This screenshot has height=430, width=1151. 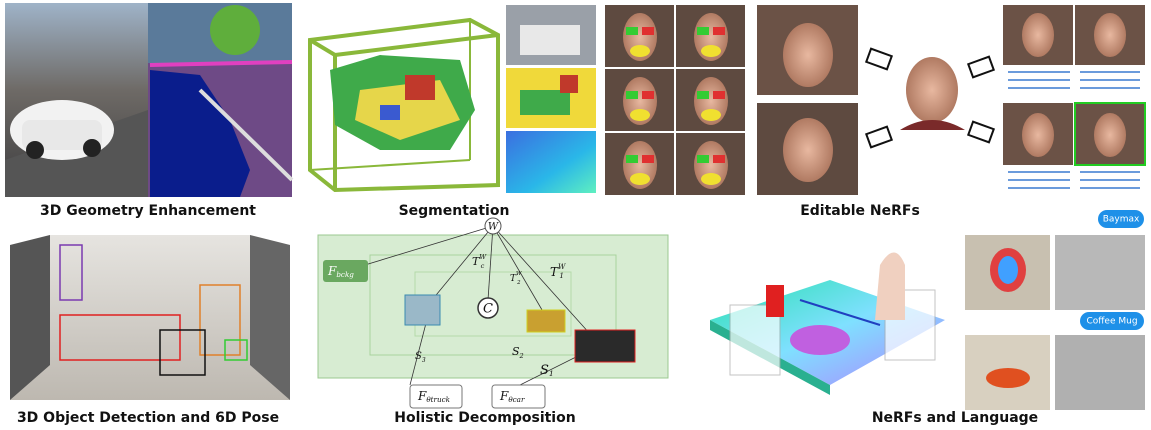 What do you see at coordinates (150, 317) in the screenshot?
I see `room-panel` at bounding box center [150, 317].